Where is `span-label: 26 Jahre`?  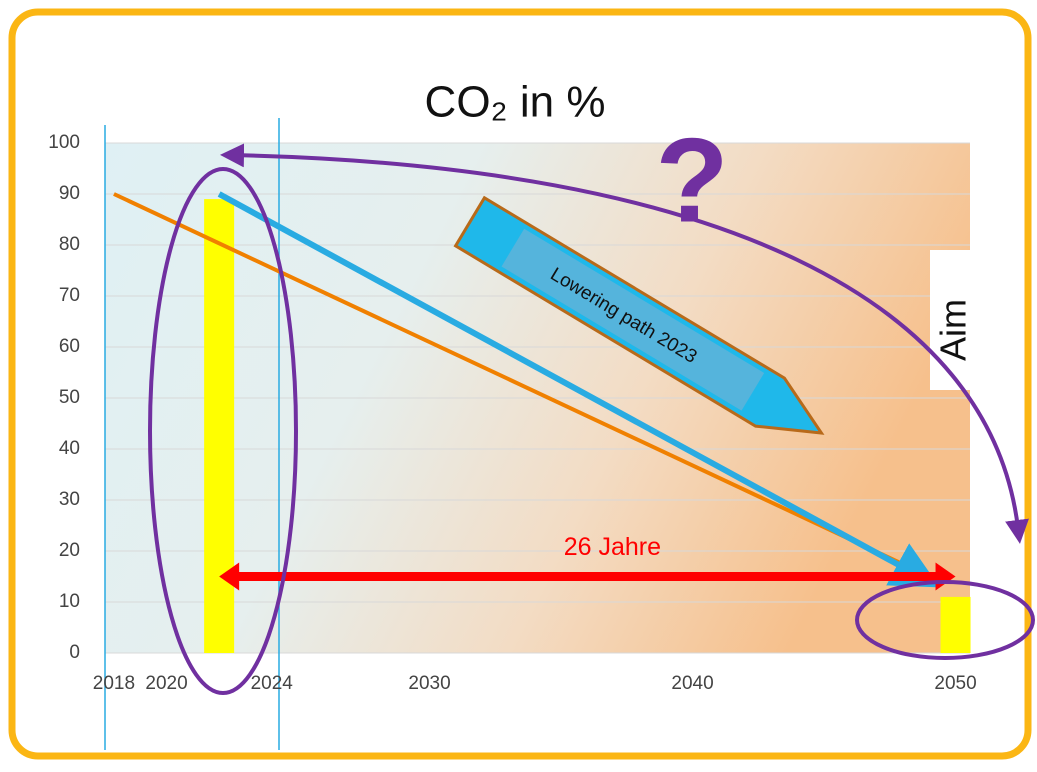 span-label: 26 Jahre is located at coordinates (612, 547).